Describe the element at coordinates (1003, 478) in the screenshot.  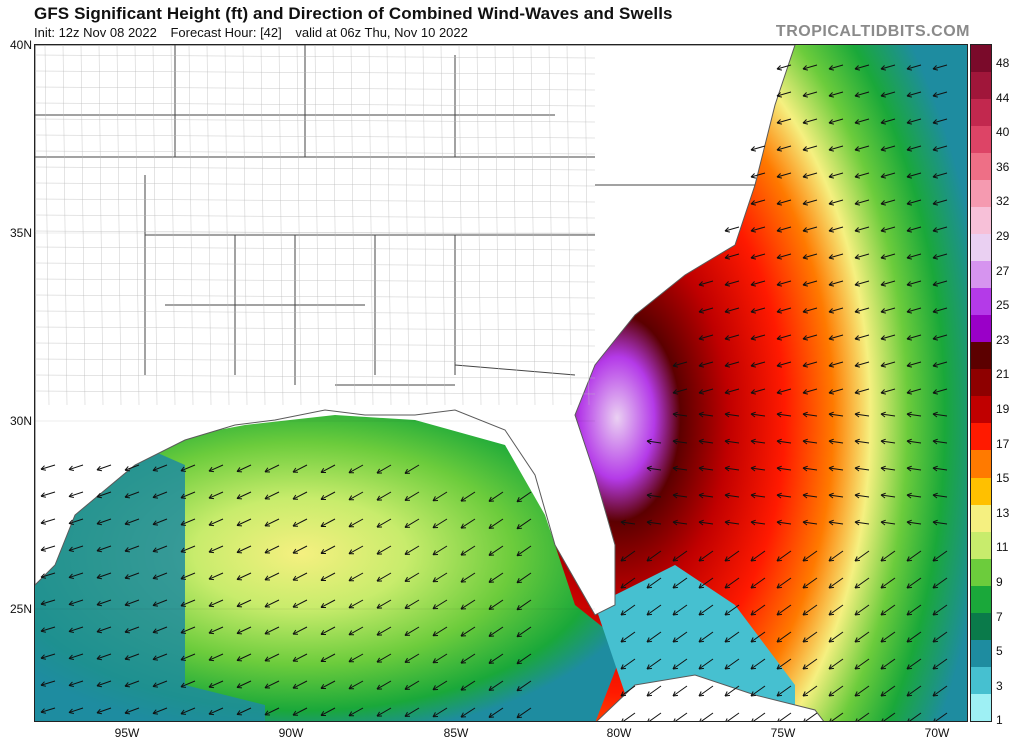
I see `colorbar-label: 15` at that location.